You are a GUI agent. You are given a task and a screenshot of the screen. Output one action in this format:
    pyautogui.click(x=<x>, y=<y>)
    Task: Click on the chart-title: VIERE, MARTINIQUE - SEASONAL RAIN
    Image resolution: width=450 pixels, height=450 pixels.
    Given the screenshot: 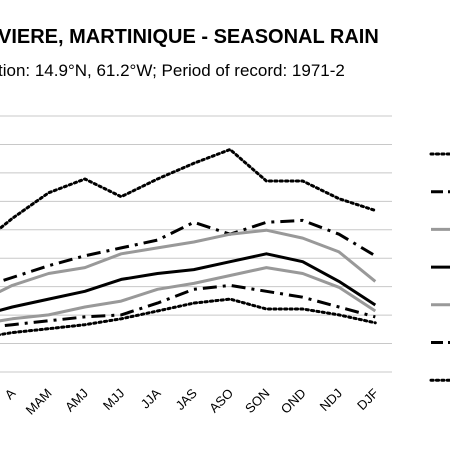 What is the action you would take?
    pyautogui.click(x=189, y=37)
    